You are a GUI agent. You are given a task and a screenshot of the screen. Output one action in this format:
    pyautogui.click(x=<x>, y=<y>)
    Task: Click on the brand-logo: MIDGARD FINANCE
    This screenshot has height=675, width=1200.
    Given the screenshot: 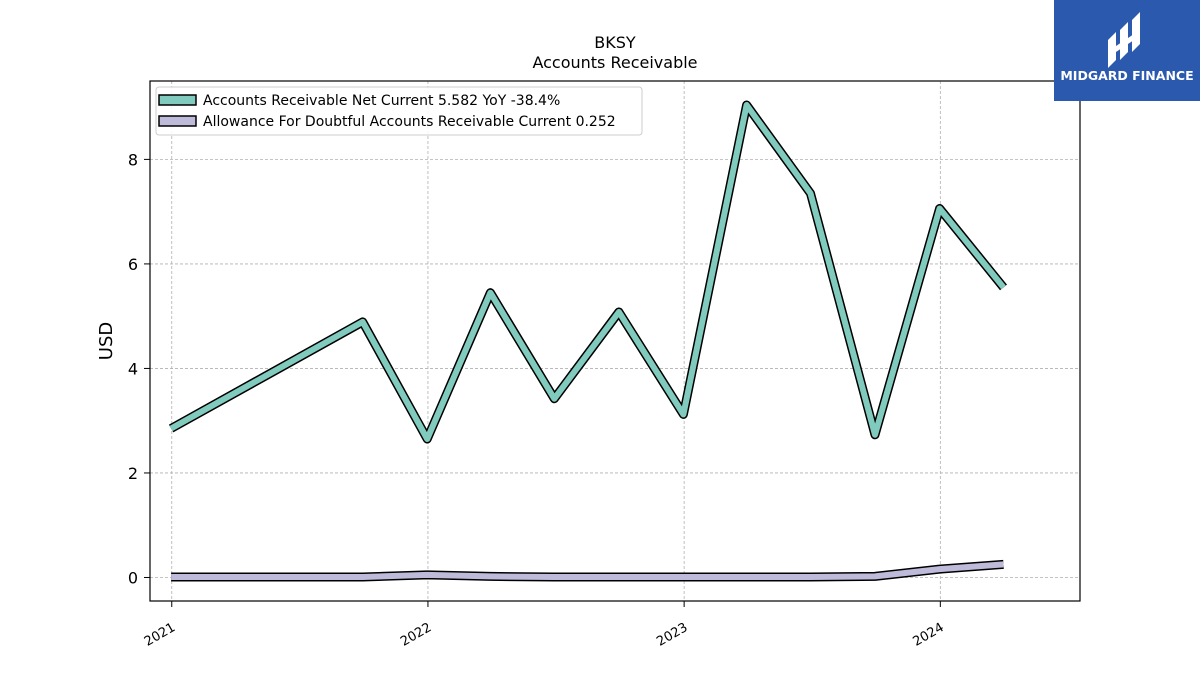 What is the action you would take?
    pyautogui.click(x=1127, y=50)
    